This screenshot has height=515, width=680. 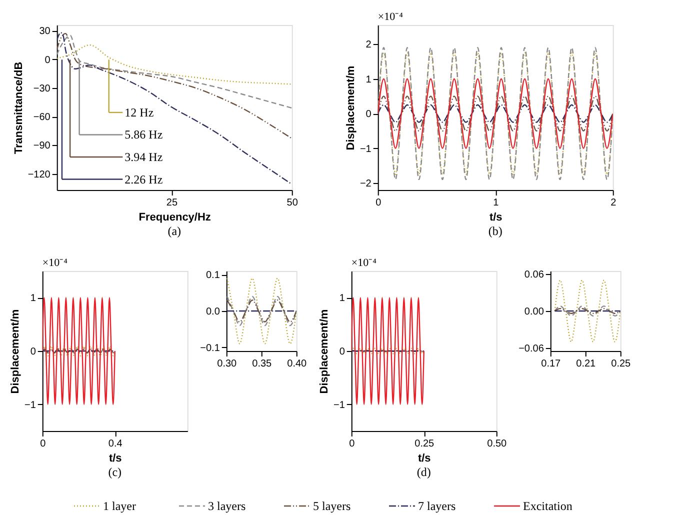 I want to click on x-tick-label: 50, so click(x=292, y=203).